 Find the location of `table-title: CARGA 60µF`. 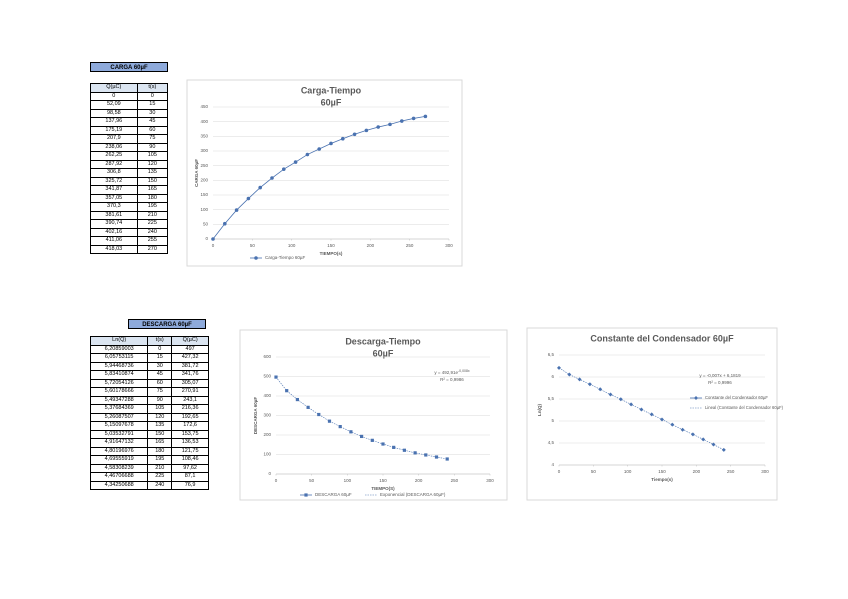

table-title: CARGA 60µF is located at coordinates (129, 67).